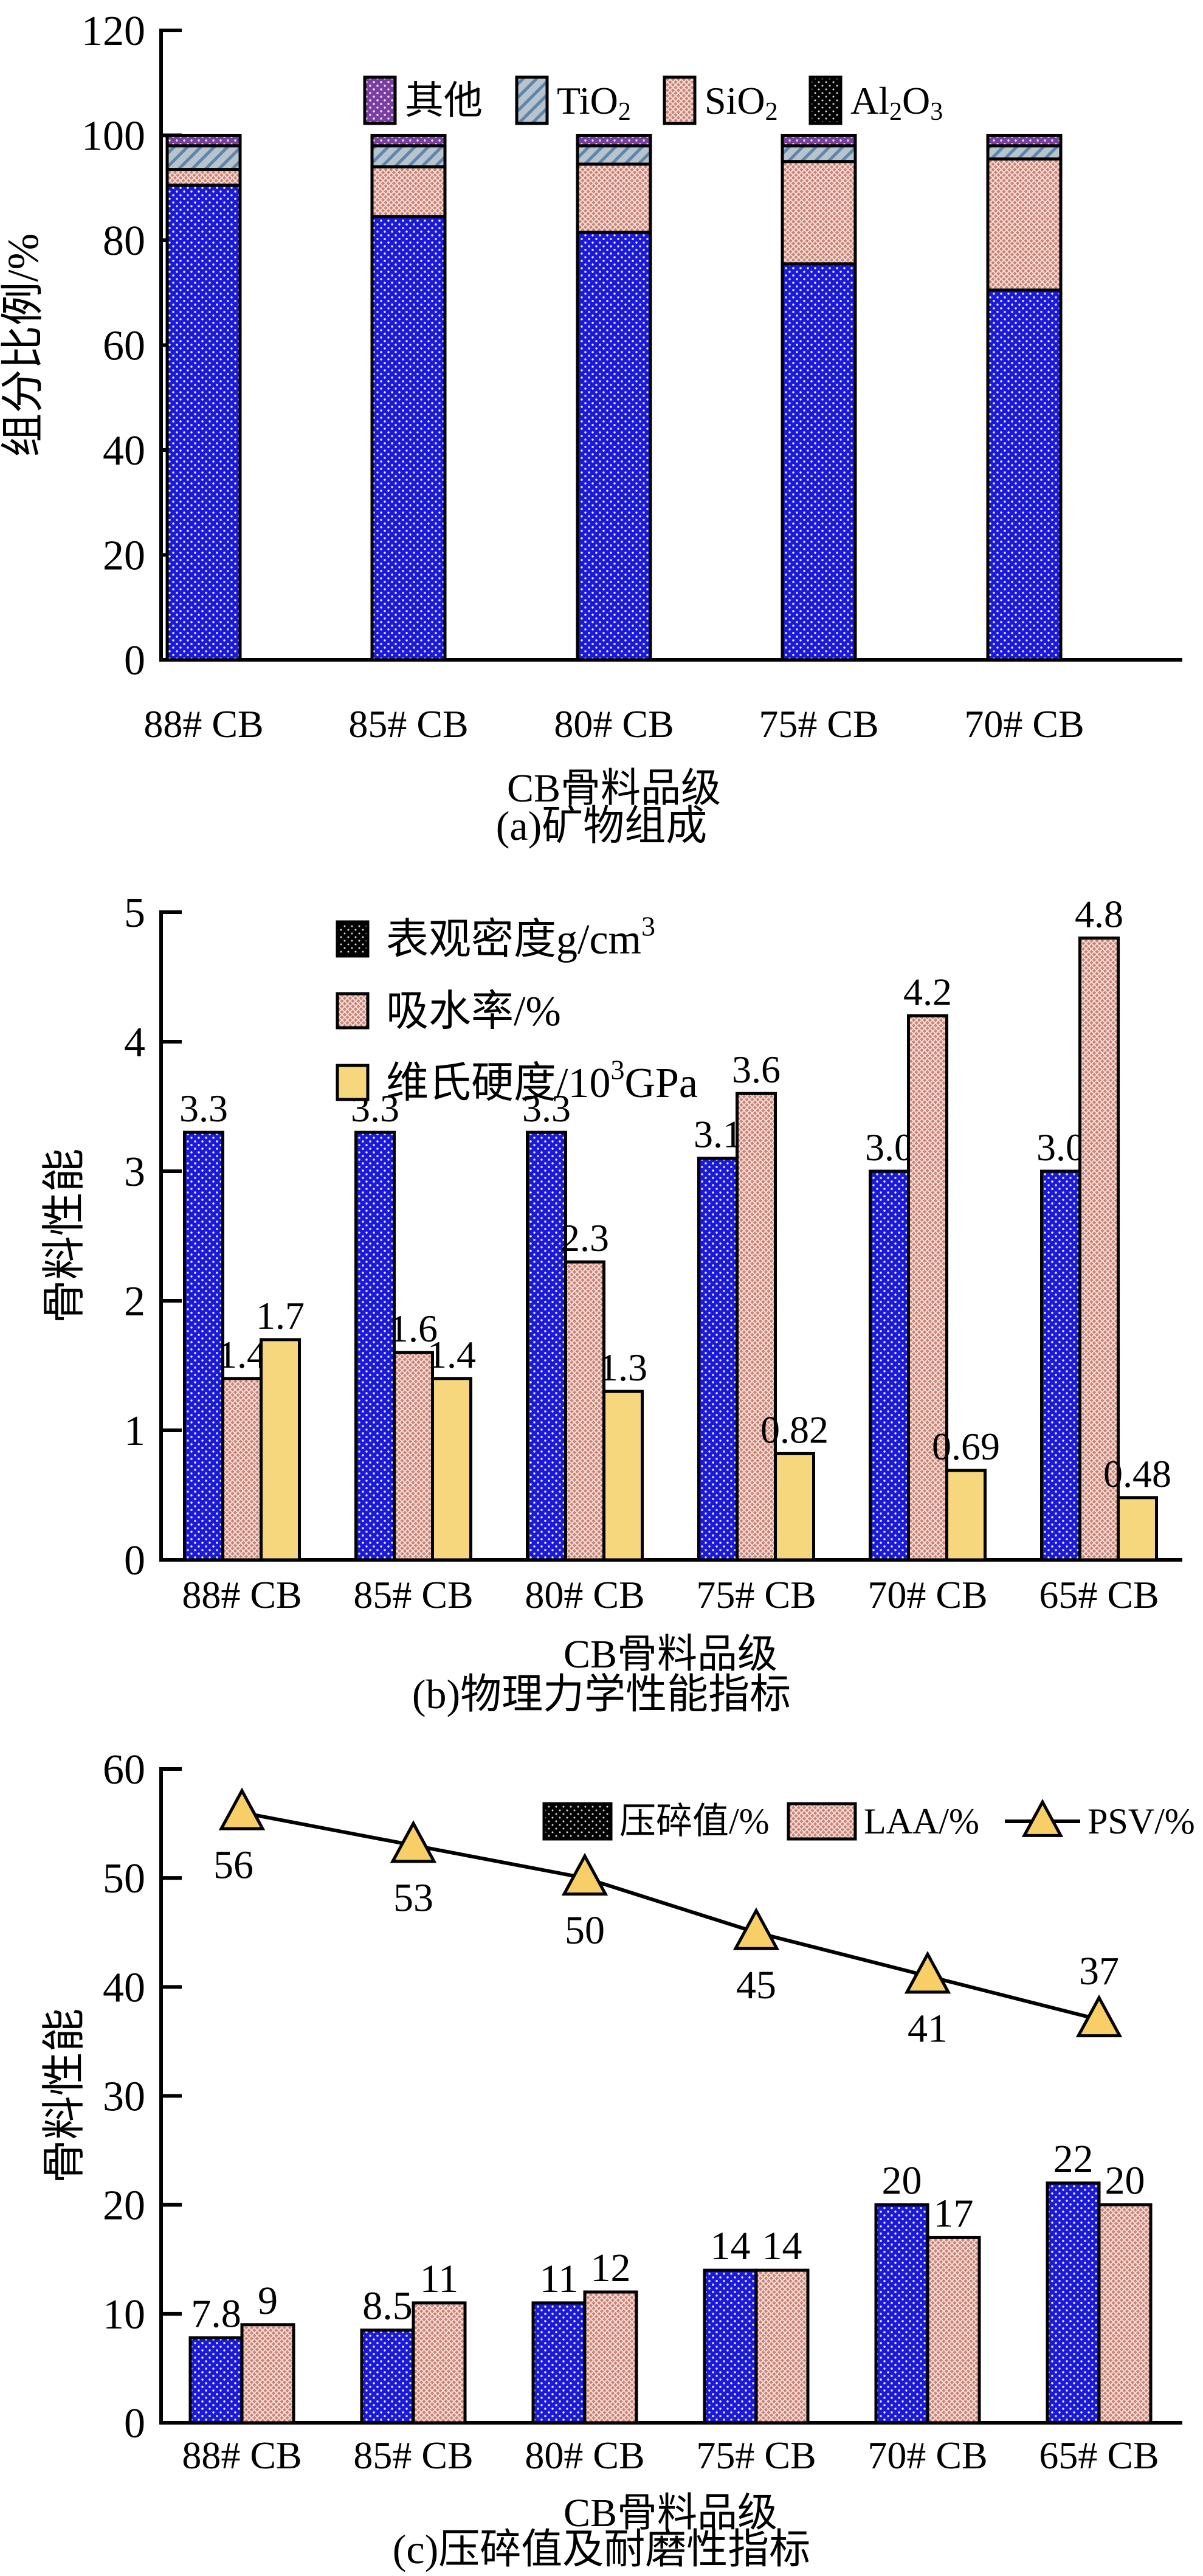 The height and width of the screenshot is (2576, 1203). I want to click on category-label: 70# CB, so click(927, 2455).